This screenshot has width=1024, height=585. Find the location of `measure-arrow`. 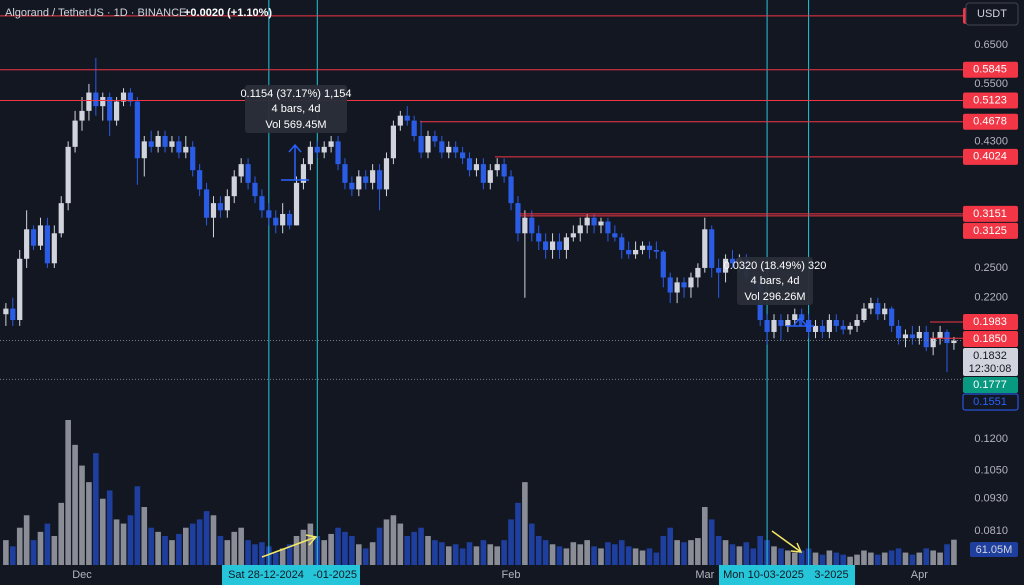

measure-arrow is located at coordinates (295, 162).